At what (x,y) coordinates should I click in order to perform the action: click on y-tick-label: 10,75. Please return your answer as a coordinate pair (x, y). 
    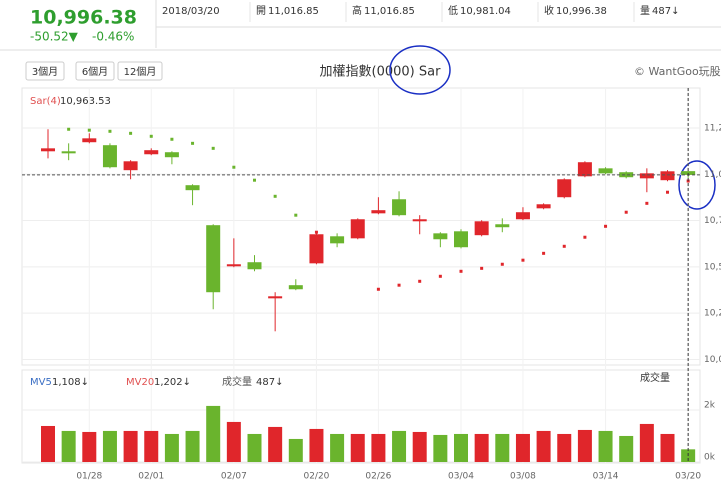
    Looking at the image, I should click on (712, 221).